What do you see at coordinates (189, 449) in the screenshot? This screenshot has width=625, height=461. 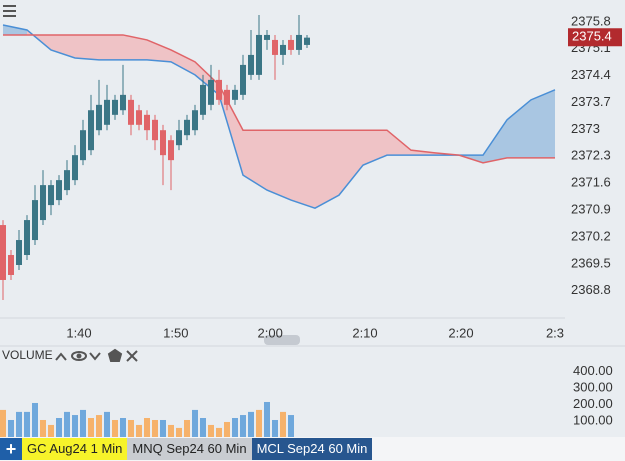 I see `chart-tab: MNQ Sep24 60 Min` at bounding box center [189, 449].